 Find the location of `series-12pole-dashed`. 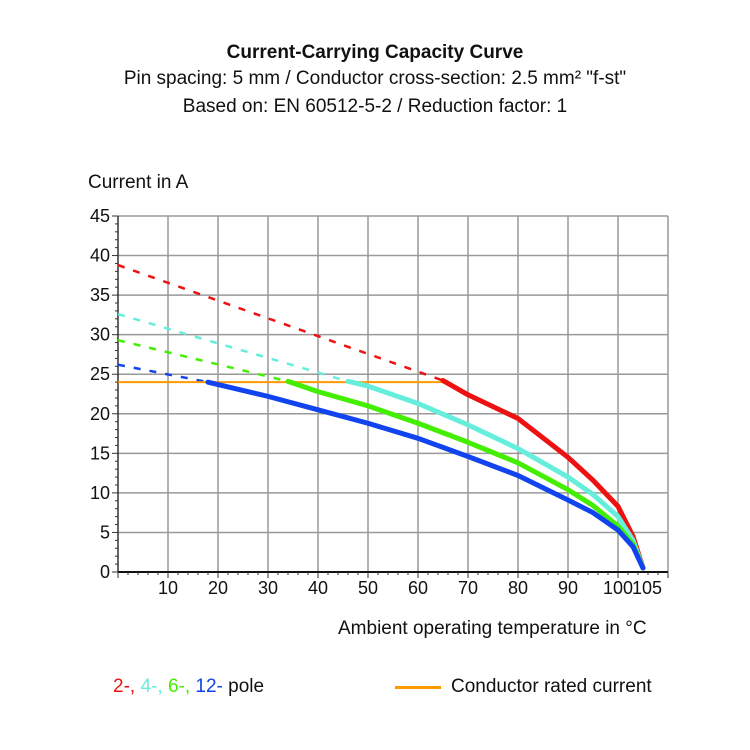

series-12pole-dashed is located at coordinates (163, 373).